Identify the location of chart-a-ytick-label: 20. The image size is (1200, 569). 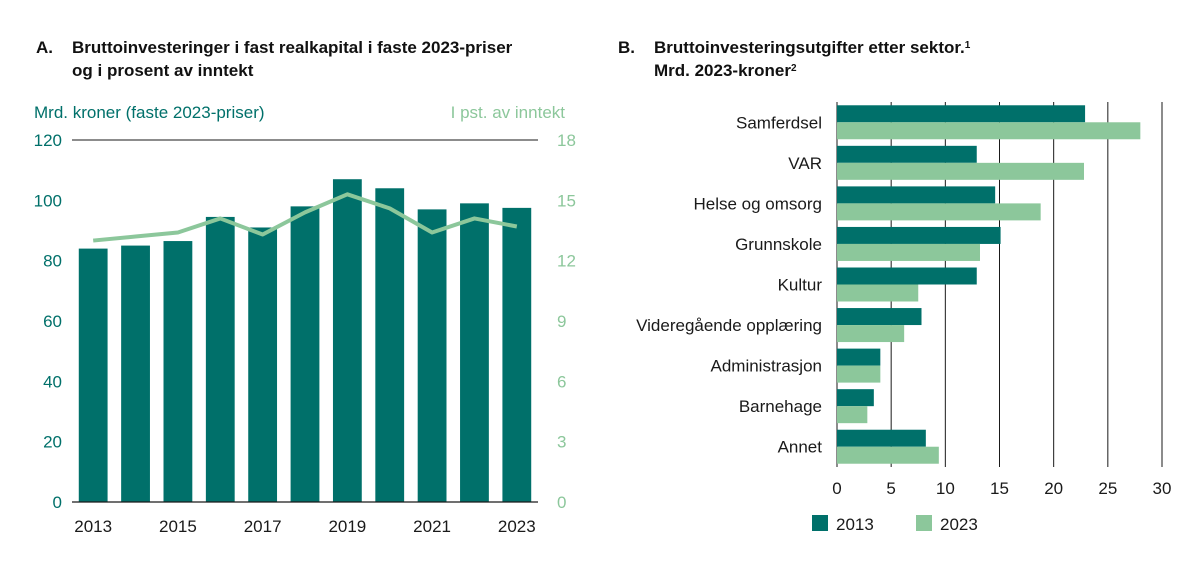
(52, 442).